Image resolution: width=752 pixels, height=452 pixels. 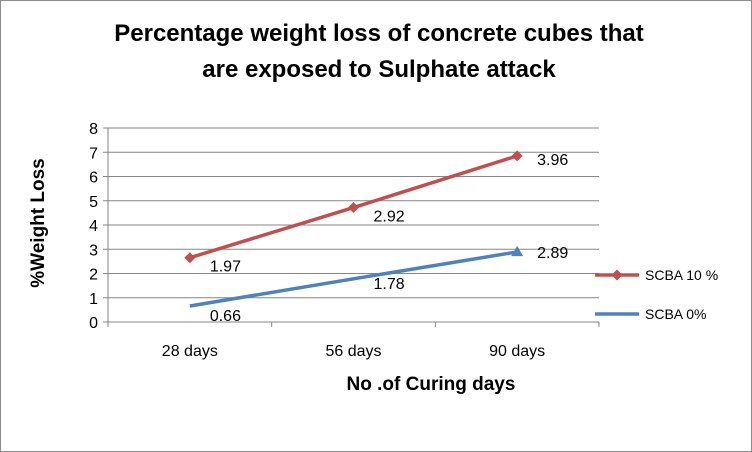 What do you see at coordinates (38, 223) in the screenshot?
I see `y-axis-title: %Weight Loss` at bounding box center [38, 223].